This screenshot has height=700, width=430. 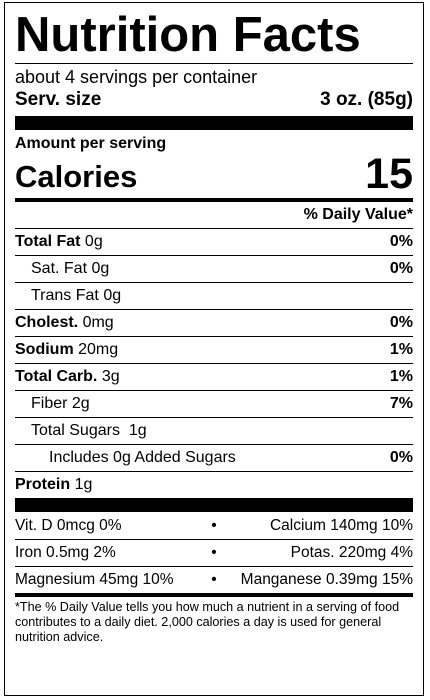 I want to click on nutrient-row-total-carb: Total Carb. 3g 1%, so click(x=214, y=376).